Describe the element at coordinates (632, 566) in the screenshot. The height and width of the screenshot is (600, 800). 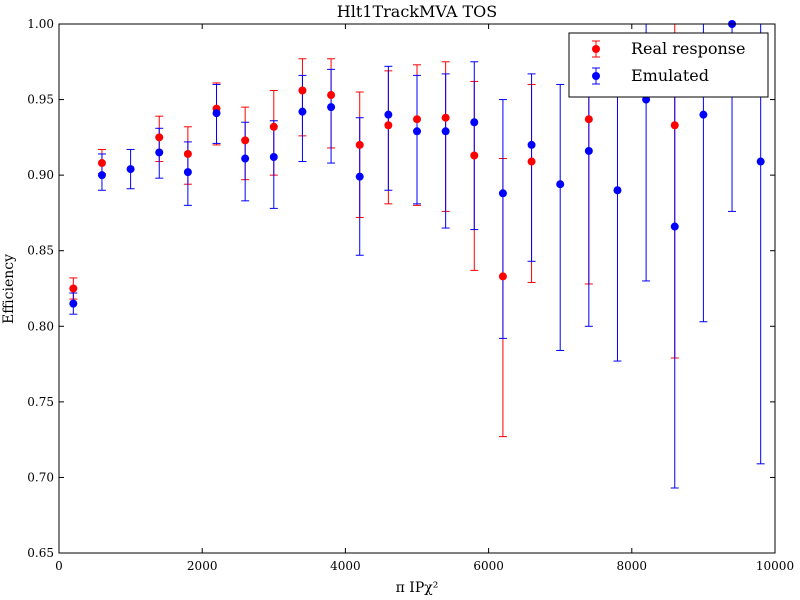
I see `x-tick-label: 8000` at that location.